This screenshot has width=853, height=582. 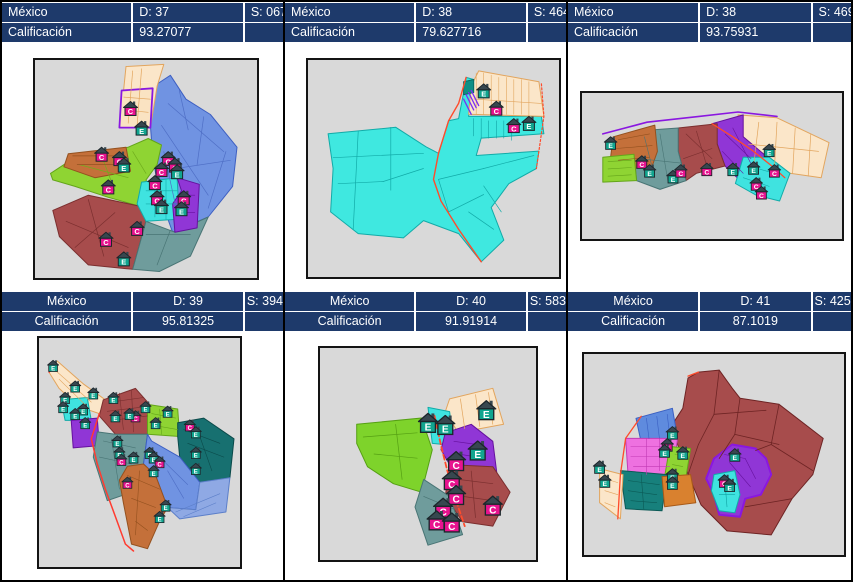 I want to click on header-row-score: Calificación 95.81325, so click(x=142, y=321).